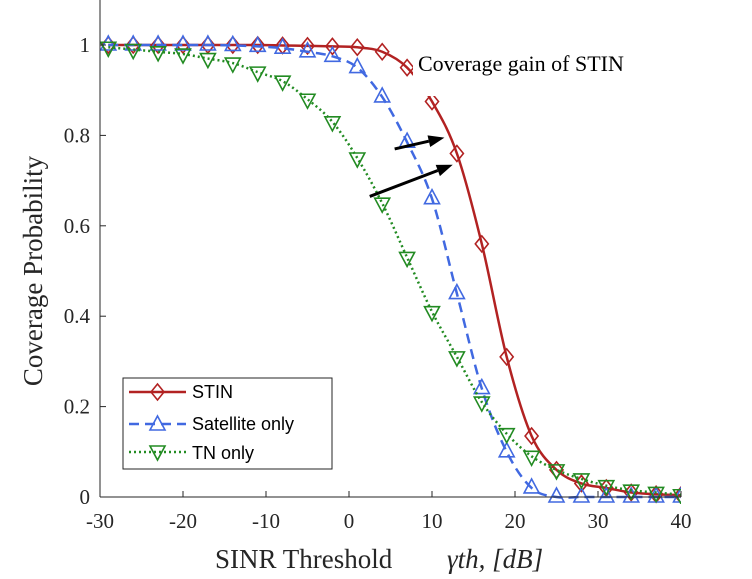 Image resolution: width=752 pixels, height=579 pixels. What do you see at coordinates (157, 422) in the screenshot?
I see `legend-marker-satellite` at bounding box center [157, 422].